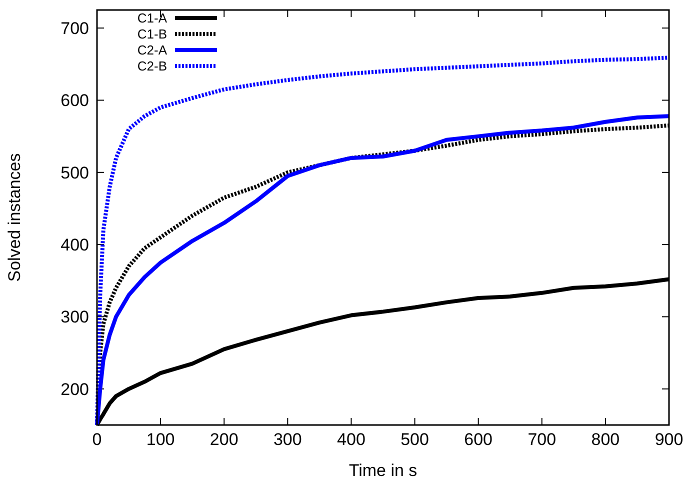  What do you see at coordinates (74, 172) in the screenshot?
I see `y-tick-label: 500` at bounding box center [74, 172].